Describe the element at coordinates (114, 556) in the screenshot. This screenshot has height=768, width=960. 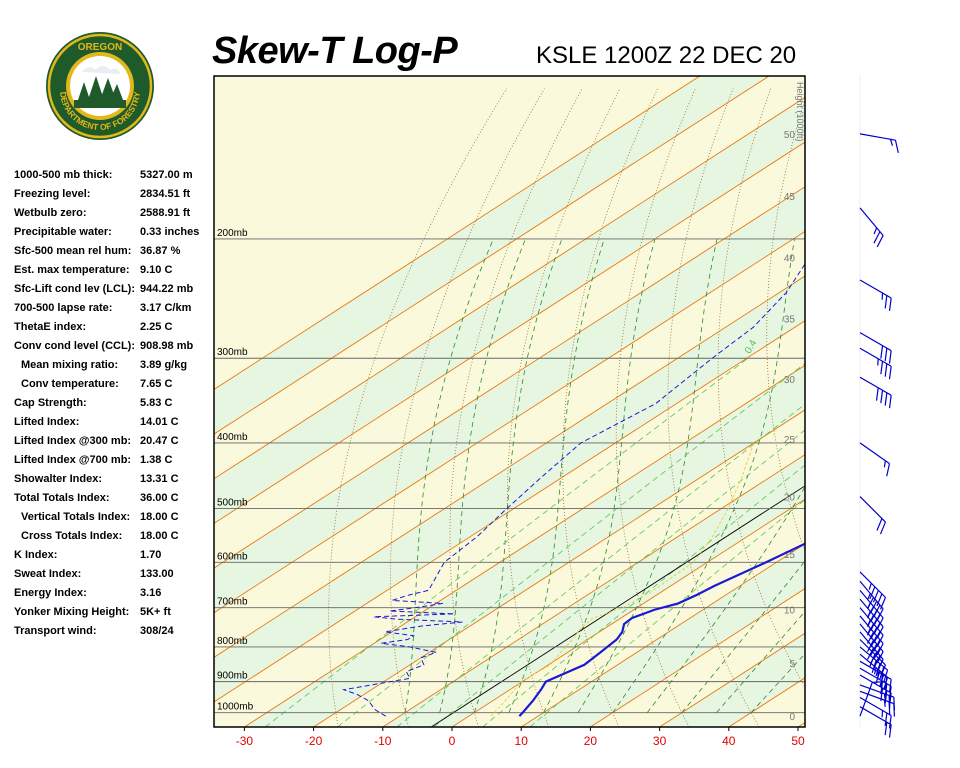
I see `index-row: K Index: 1.70` at that location.